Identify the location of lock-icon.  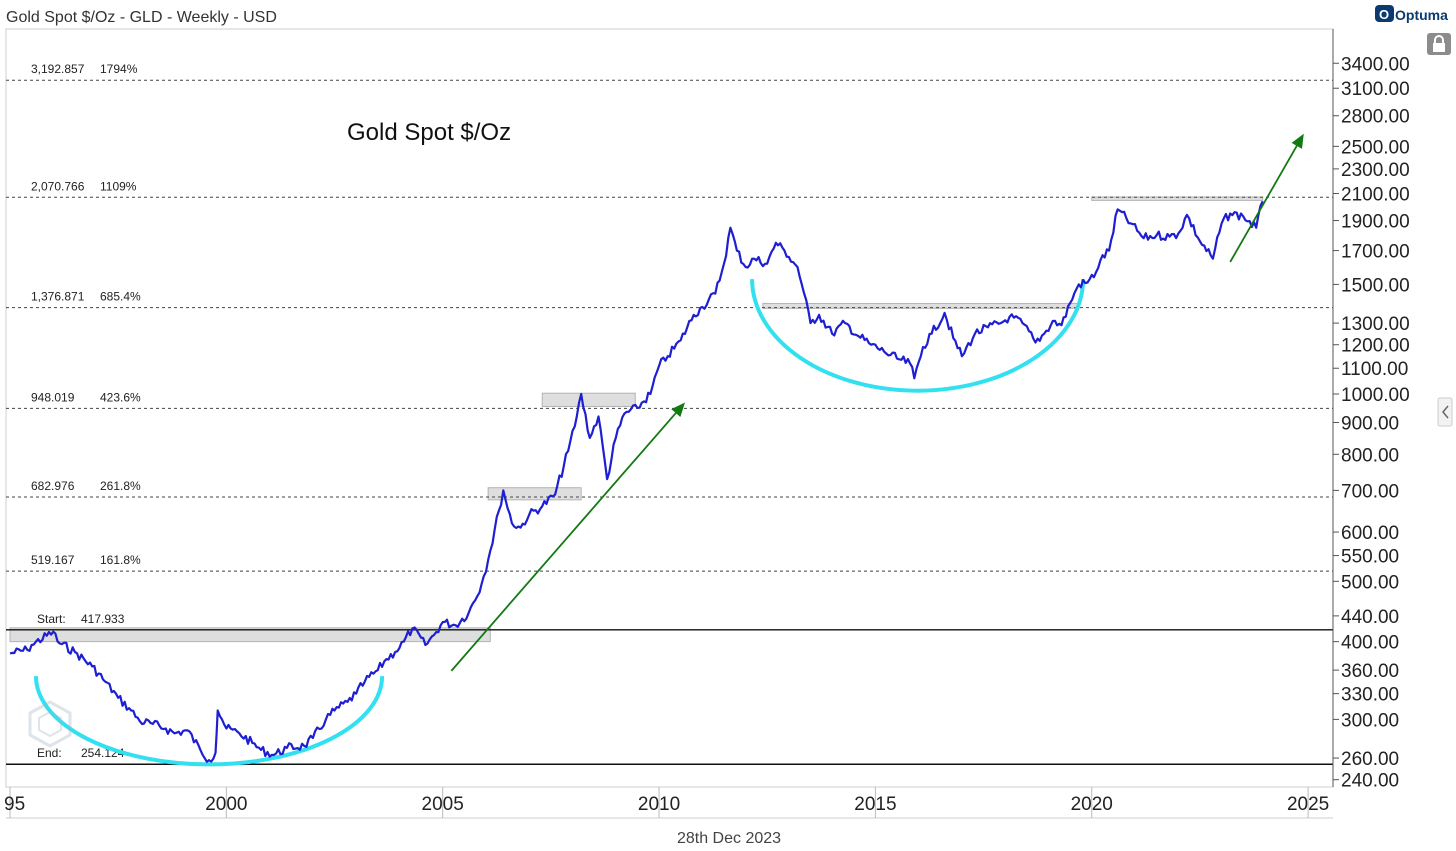
(1439, 47).